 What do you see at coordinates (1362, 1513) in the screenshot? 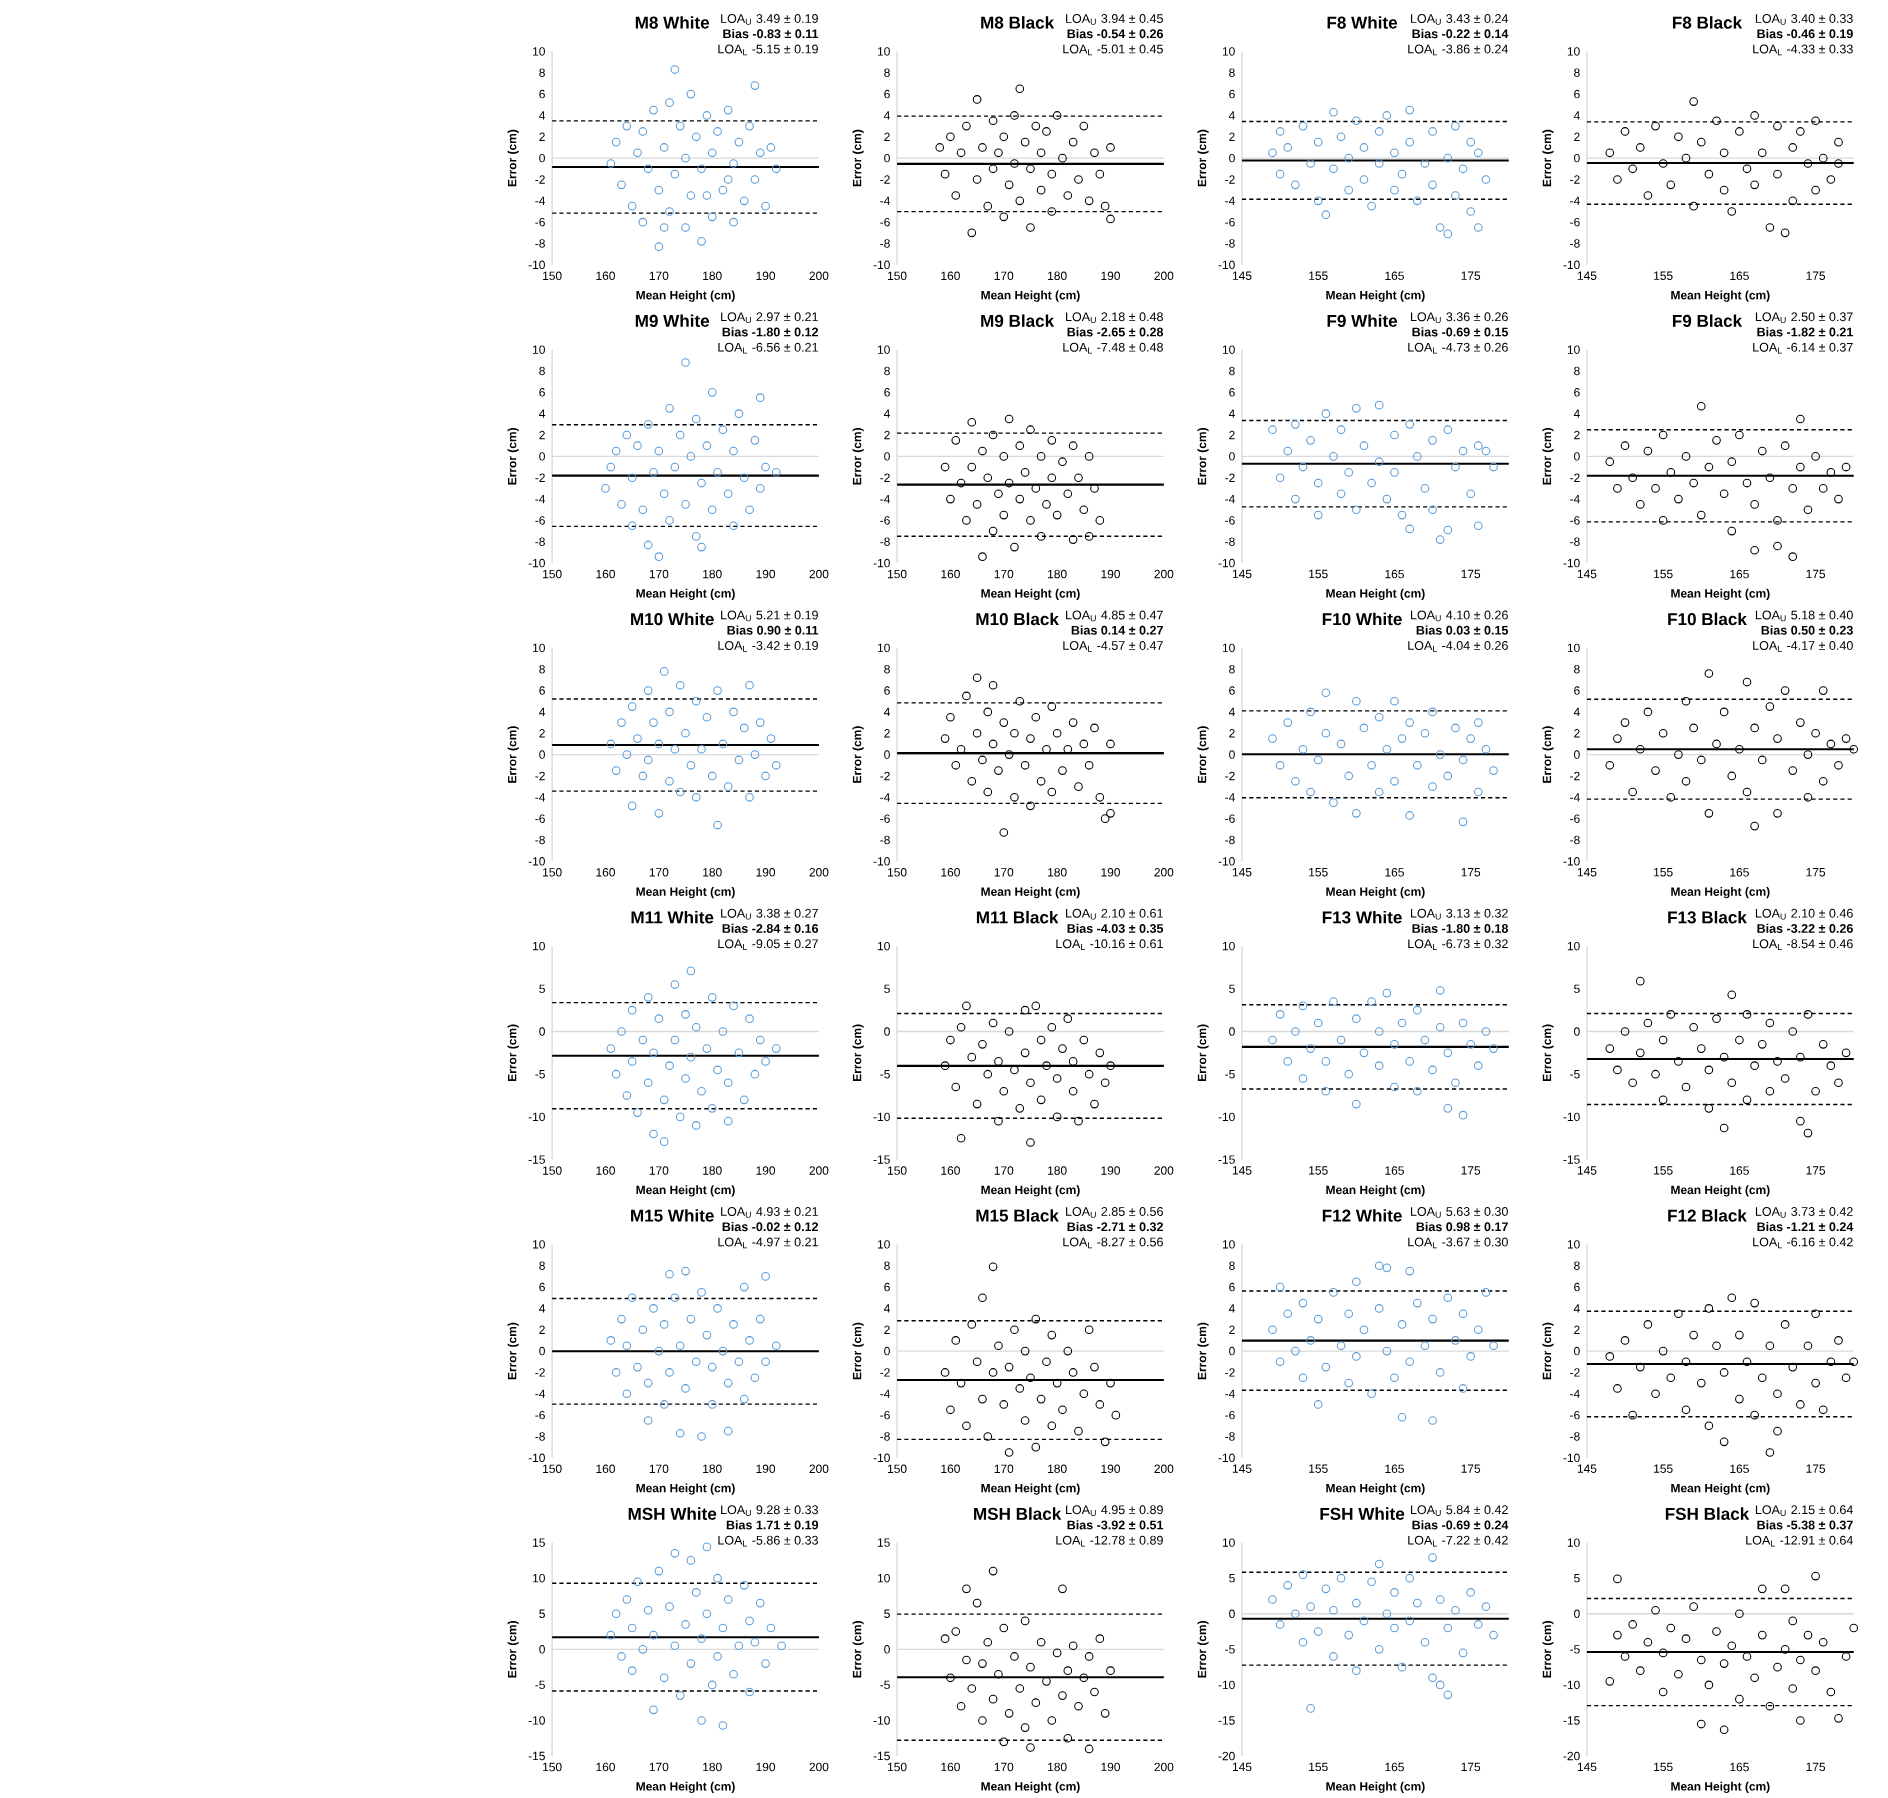
I see `chart-title: FSH White` at bounding box center [1362, 1513].